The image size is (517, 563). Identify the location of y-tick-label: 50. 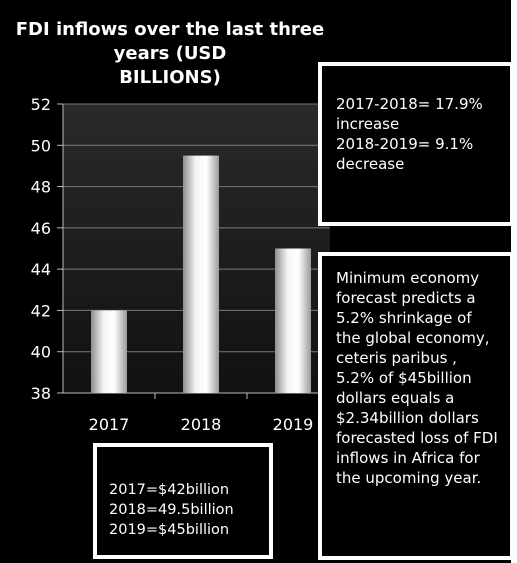
(41, 145).